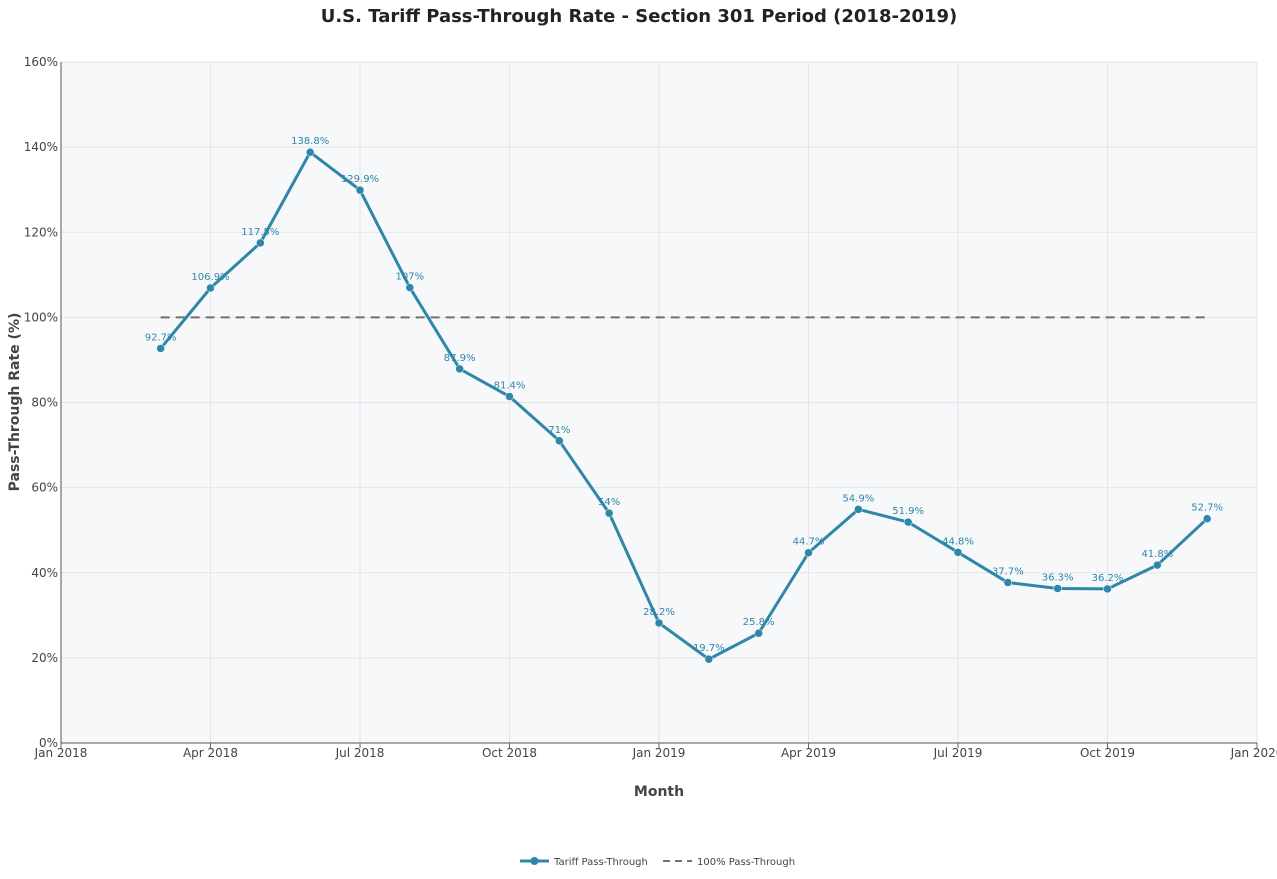 The width and height of the screenshot is (1277, 879). What do you see at coordinates (360, 753) in the screenshot?
I see `x-tick-label: Jul 2018` at bounding box center [360, 753].